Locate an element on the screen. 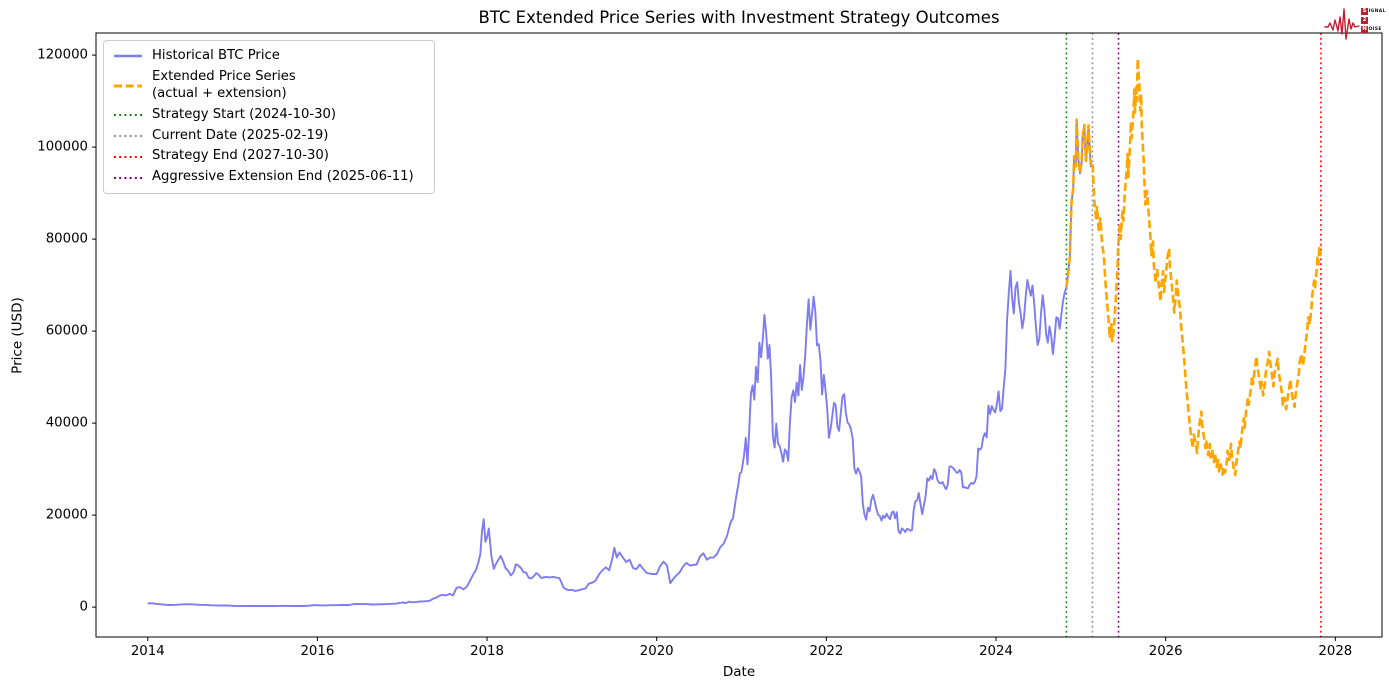 The width and height of the screenshot is (1389, 690). logo-letter-box: N is located at coordinates (1364, 29).